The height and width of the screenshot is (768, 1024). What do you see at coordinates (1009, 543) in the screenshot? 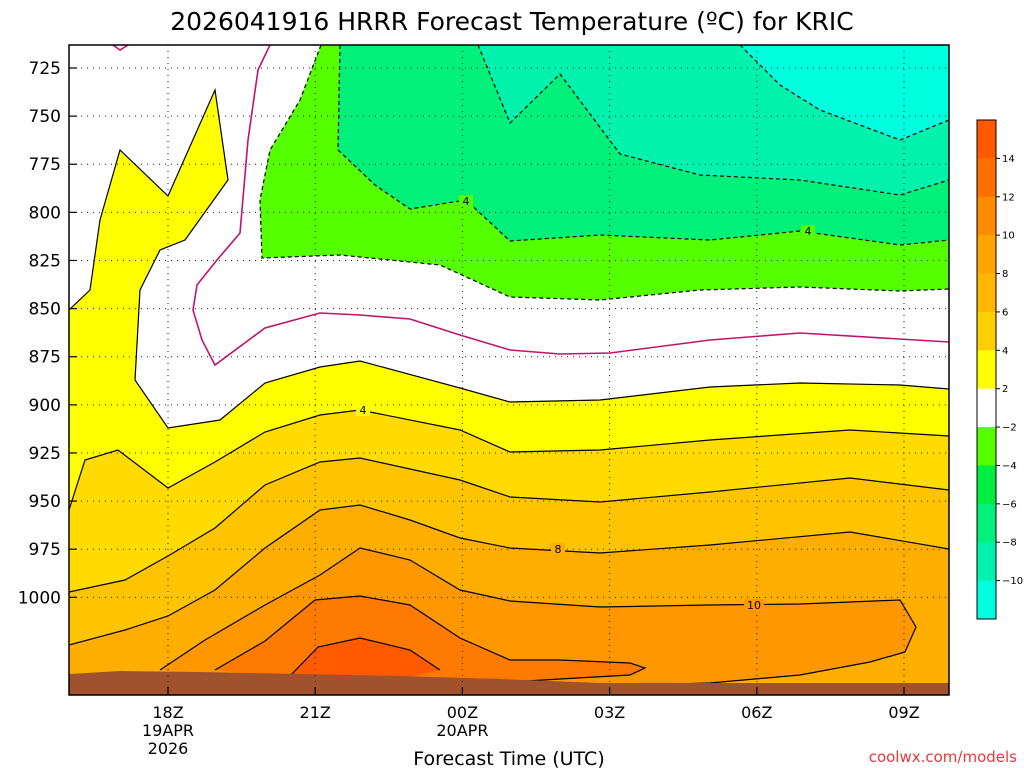
I see `colorbar-label: −8` at bounding box center [1009, 543].